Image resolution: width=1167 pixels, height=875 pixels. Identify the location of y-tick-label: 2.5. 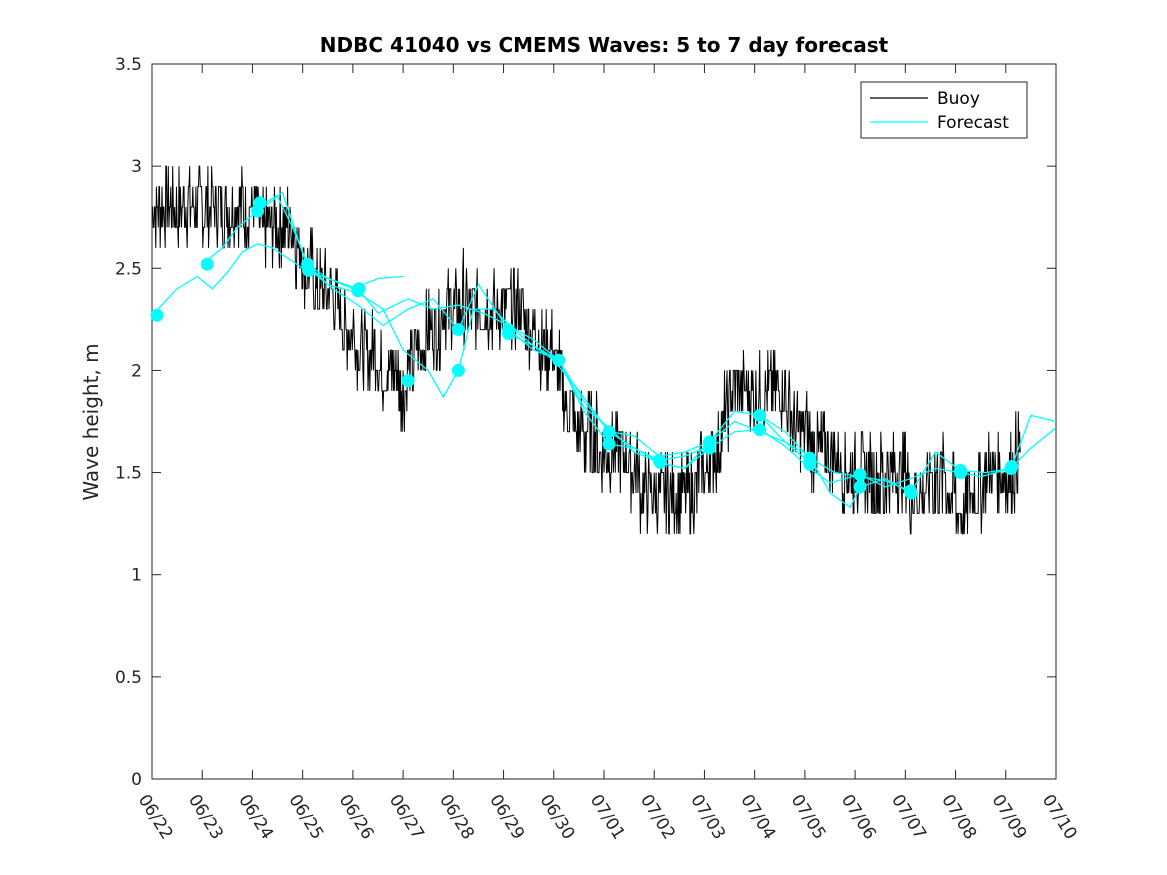
(128, 269).